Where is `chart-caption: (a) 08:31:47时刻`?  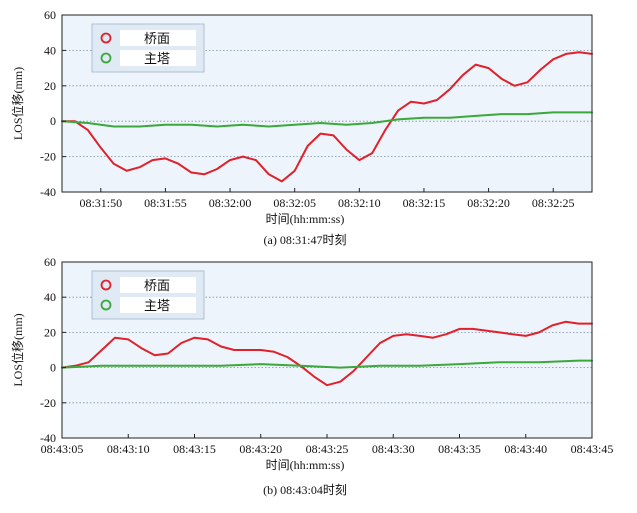 chart-caption: (a) 08:31:47时刻 is located at coordinates (305, 240).